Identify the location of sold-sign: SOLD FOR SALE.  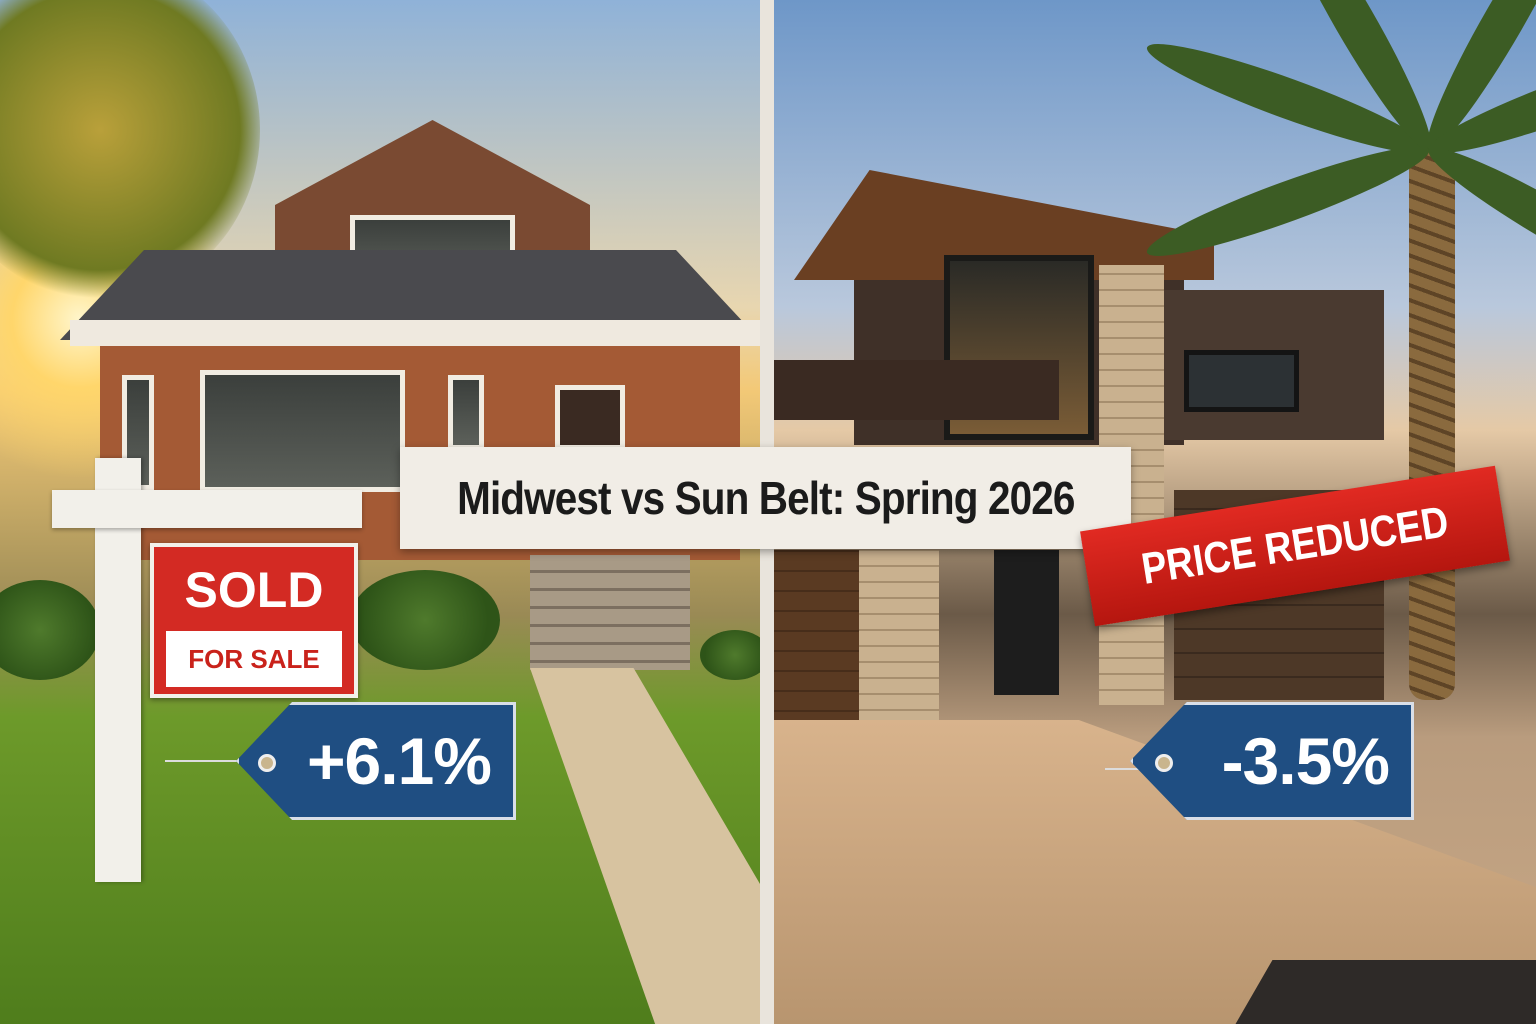
(254, 620).